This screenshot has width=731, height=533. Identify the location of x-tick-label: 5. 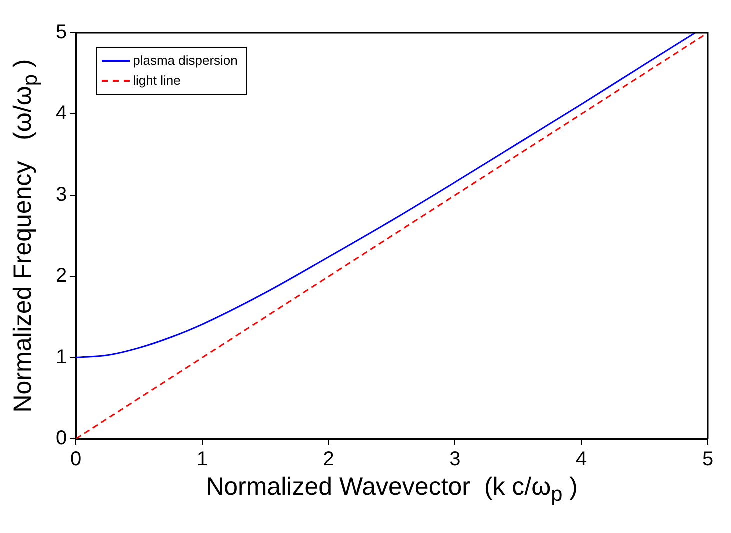
(708, 459).